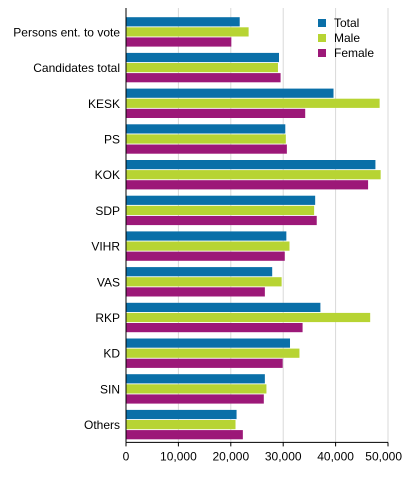 This screenshot has width=416, height=491. What do you see at coordinates (110, 389) in the screenshot?
I see `category-label: SIN` at bounding box center [110, 389].